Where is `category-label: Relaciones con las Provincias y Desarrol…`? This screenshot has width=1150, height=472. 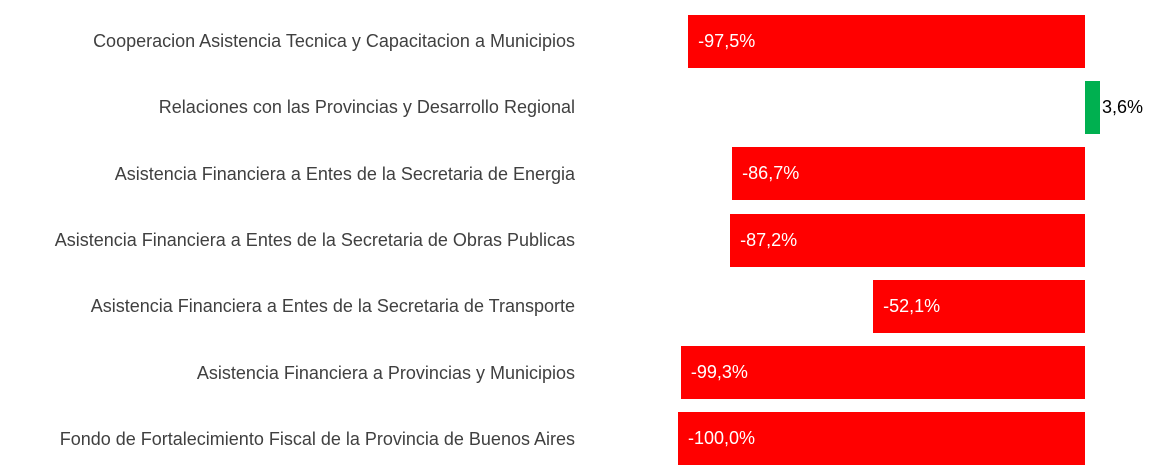
category-label: Relaciones con las Provincias y Desarrol… is located at coordinates (287, 107).